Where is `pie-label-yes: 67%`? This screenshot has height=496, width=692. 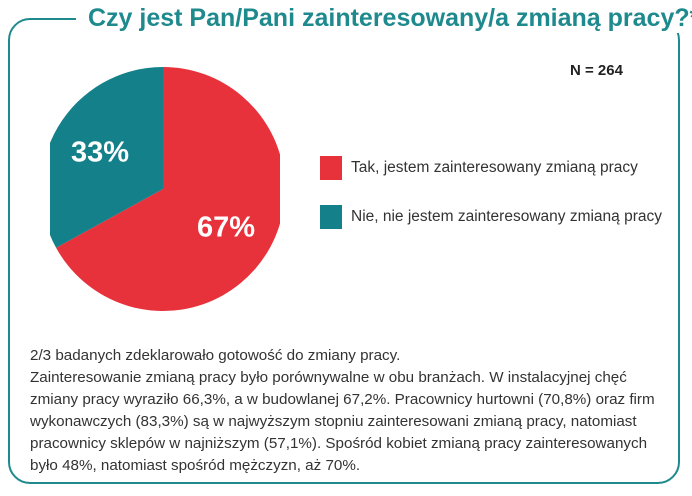
pie-label-yes: 67% is located at coordinates (226, 227).